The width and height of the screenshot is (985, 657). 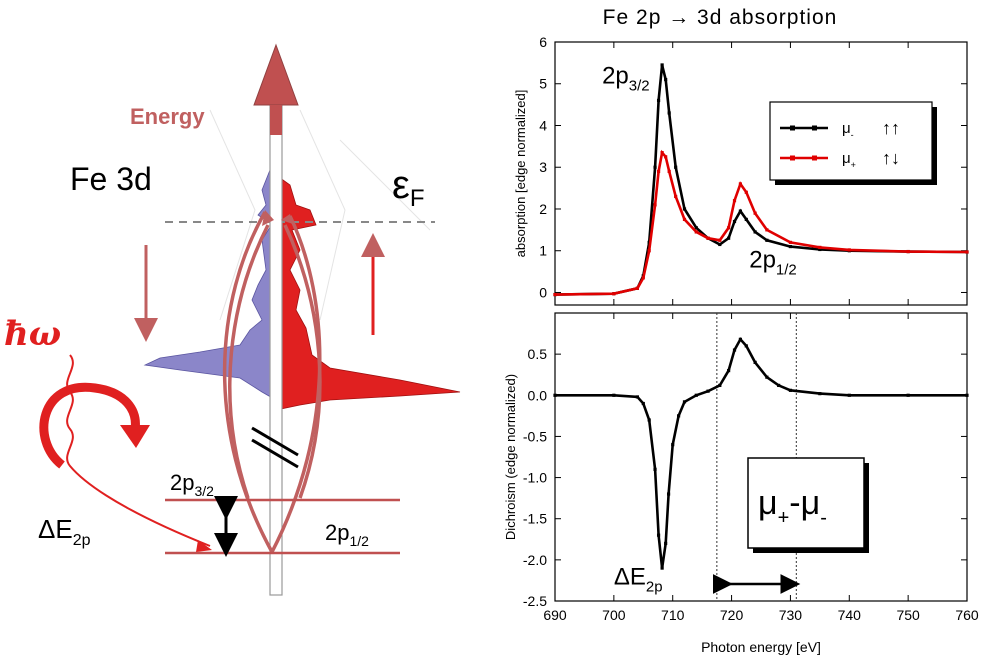 I want to click on legend-spin-arrows: ↑↑, so click(x=891, y=128).